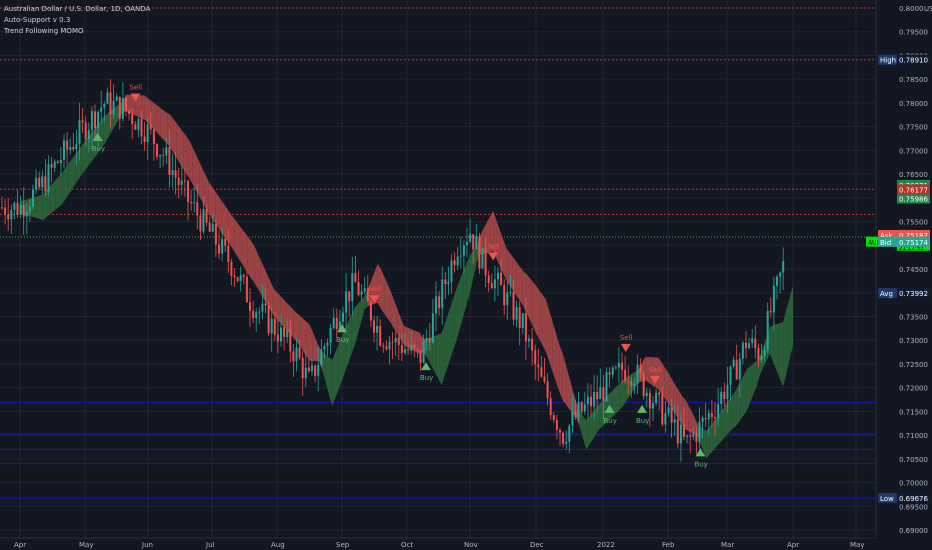 This screenshot has height=550, width=932. I want to click on high-tag: High, so click(888, 61).